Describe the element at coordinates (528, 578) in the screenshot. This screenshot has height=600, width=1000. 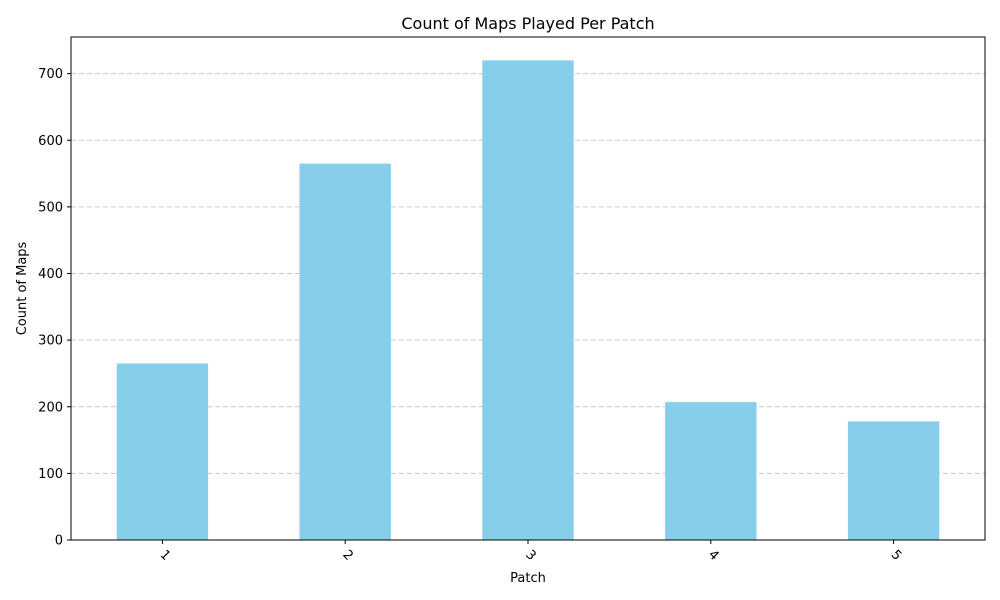
I see `x-axis-label: Patch` at that location.